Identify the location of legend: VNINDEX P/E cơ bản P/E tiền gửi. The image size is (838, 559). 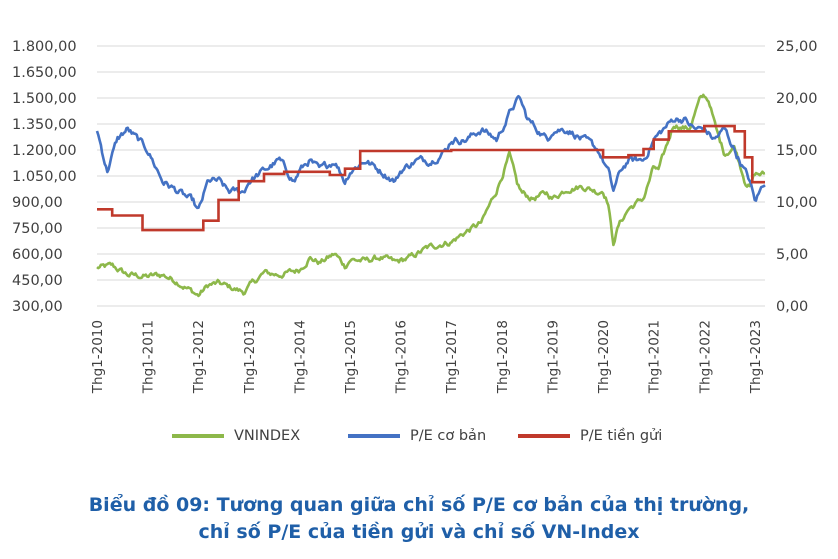
(419, 440).